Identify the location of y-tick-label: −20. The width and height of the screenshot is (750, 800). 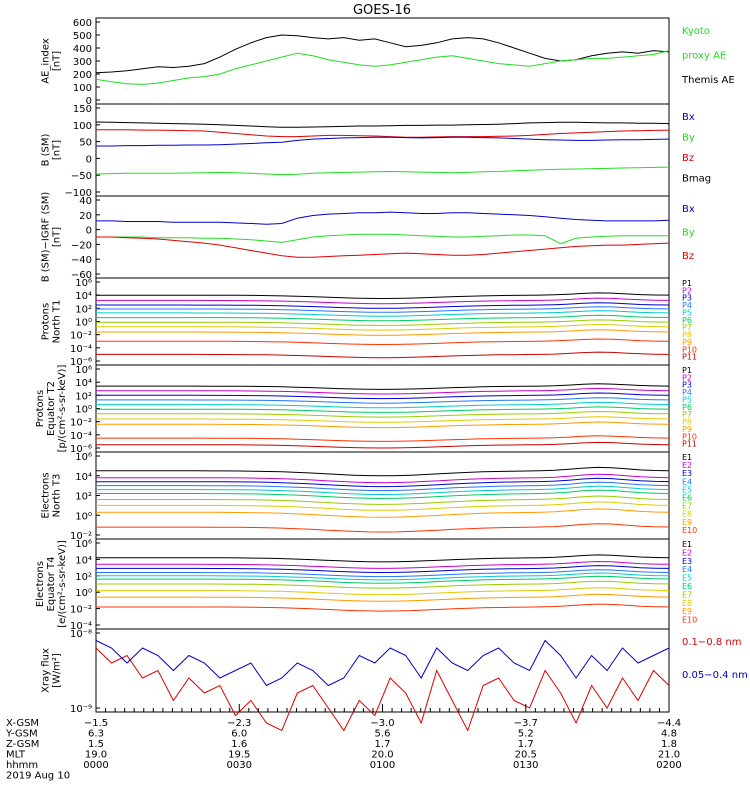
(81, 245).